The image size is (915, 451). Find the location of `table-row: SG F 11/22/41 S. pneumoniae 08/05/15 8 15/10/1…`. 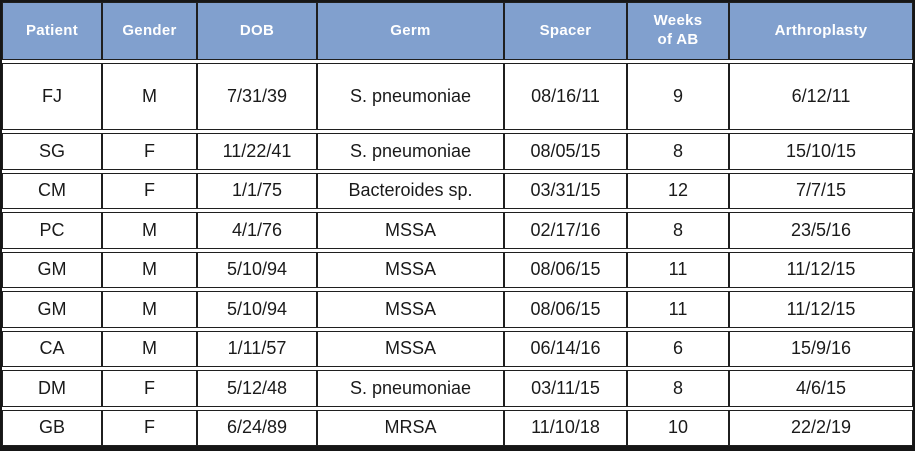

table-row: SG F 11/22/41 S. pneumoniae 08/05/15 8 15/10/1… is located at coordinates (457, 151).